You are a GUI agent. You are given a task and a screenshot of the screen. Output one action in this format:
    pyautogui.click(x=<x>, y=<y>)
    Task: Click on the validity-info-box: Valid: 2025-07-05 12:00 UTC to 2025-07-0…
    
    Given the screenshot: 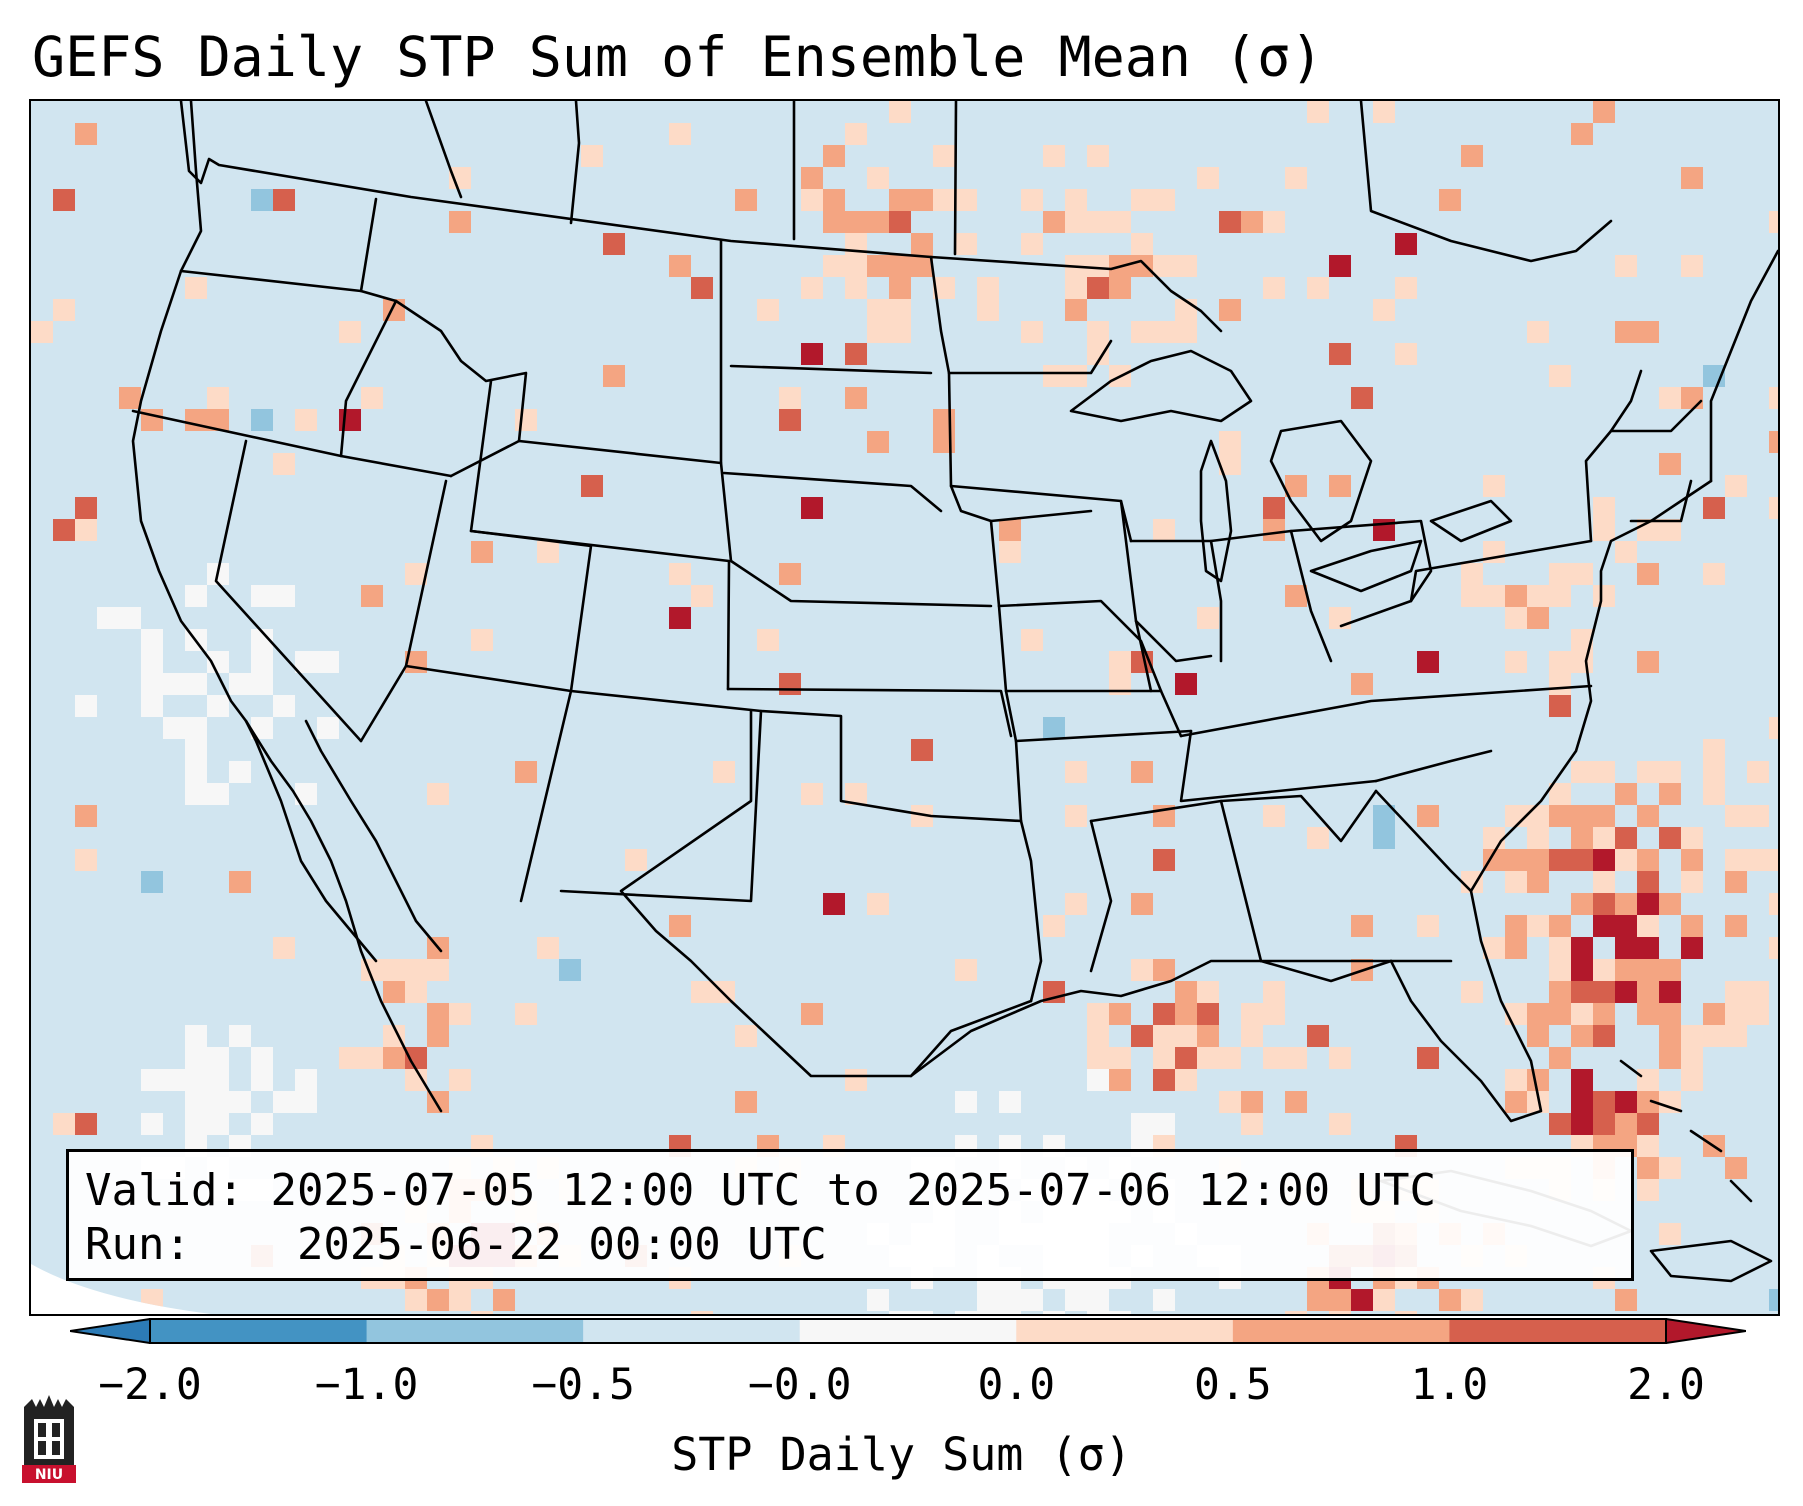 What is the action you would take?
    pyautogui.click(x=850, y=1215)
    